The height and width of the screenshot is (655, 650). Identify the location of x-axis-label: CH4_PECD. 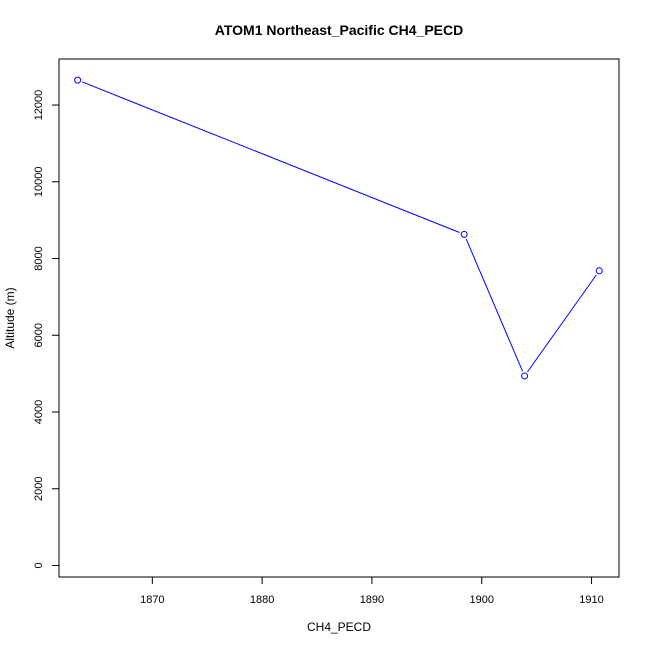
(339, 627).